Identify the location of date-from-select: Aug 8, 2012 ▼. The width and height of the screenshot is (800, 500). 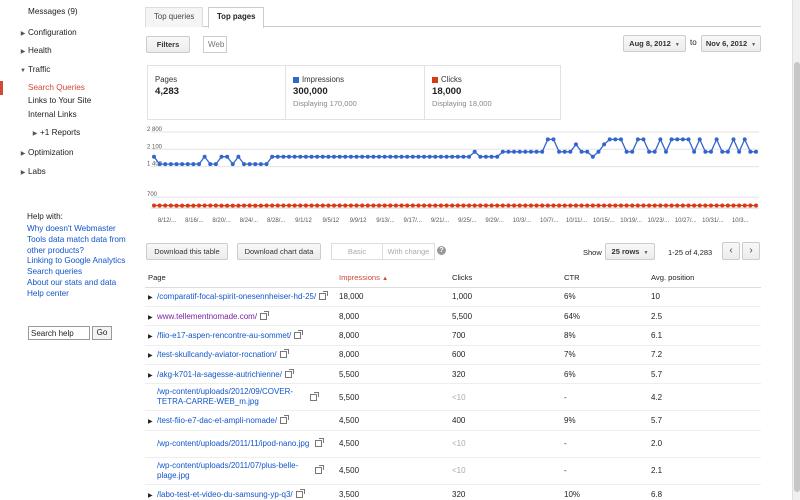
(654, 43).